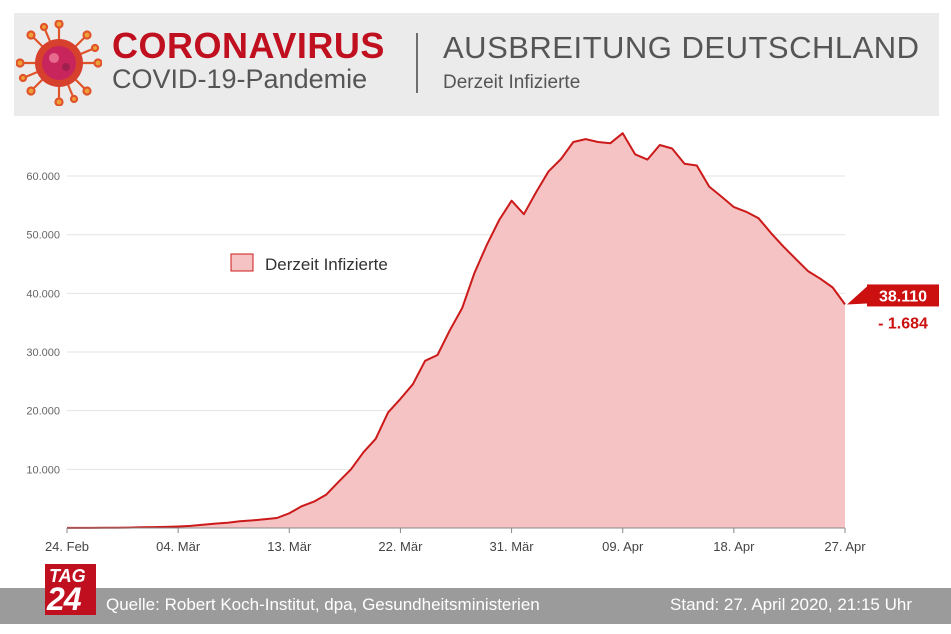 The width and height of the screenshot is (951, 634). I want to click on y-tick-label: 20.000, so click(43, 412).